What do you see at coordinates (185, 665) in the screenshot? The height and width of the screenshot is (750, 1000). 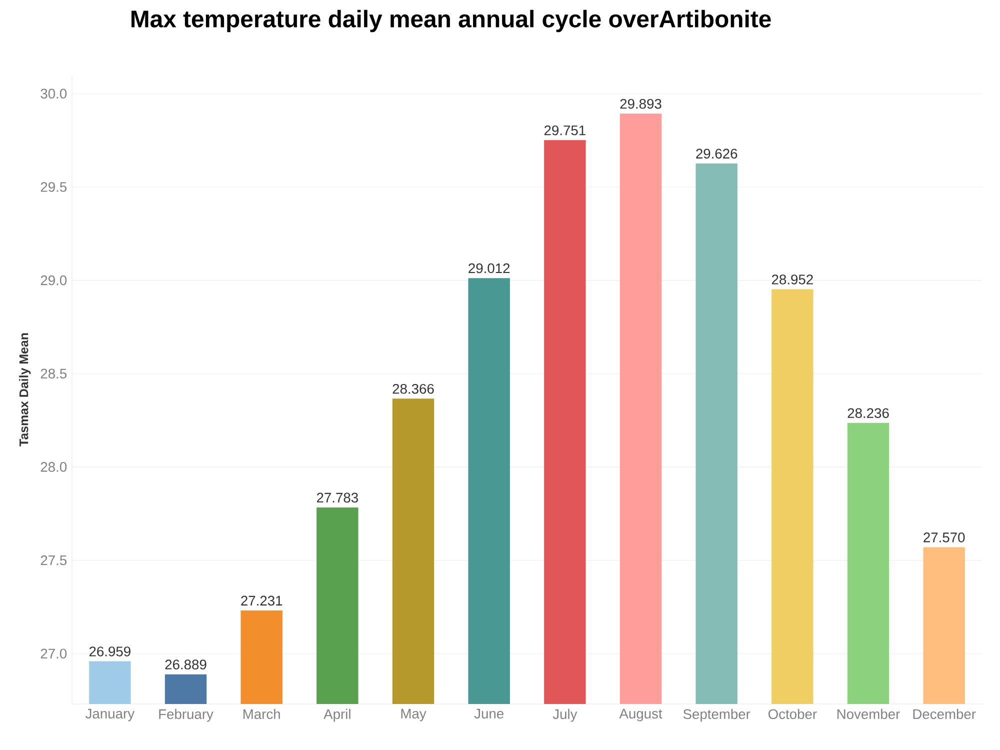 I see `data-label: 26.889` at bounding box center [185, 665].